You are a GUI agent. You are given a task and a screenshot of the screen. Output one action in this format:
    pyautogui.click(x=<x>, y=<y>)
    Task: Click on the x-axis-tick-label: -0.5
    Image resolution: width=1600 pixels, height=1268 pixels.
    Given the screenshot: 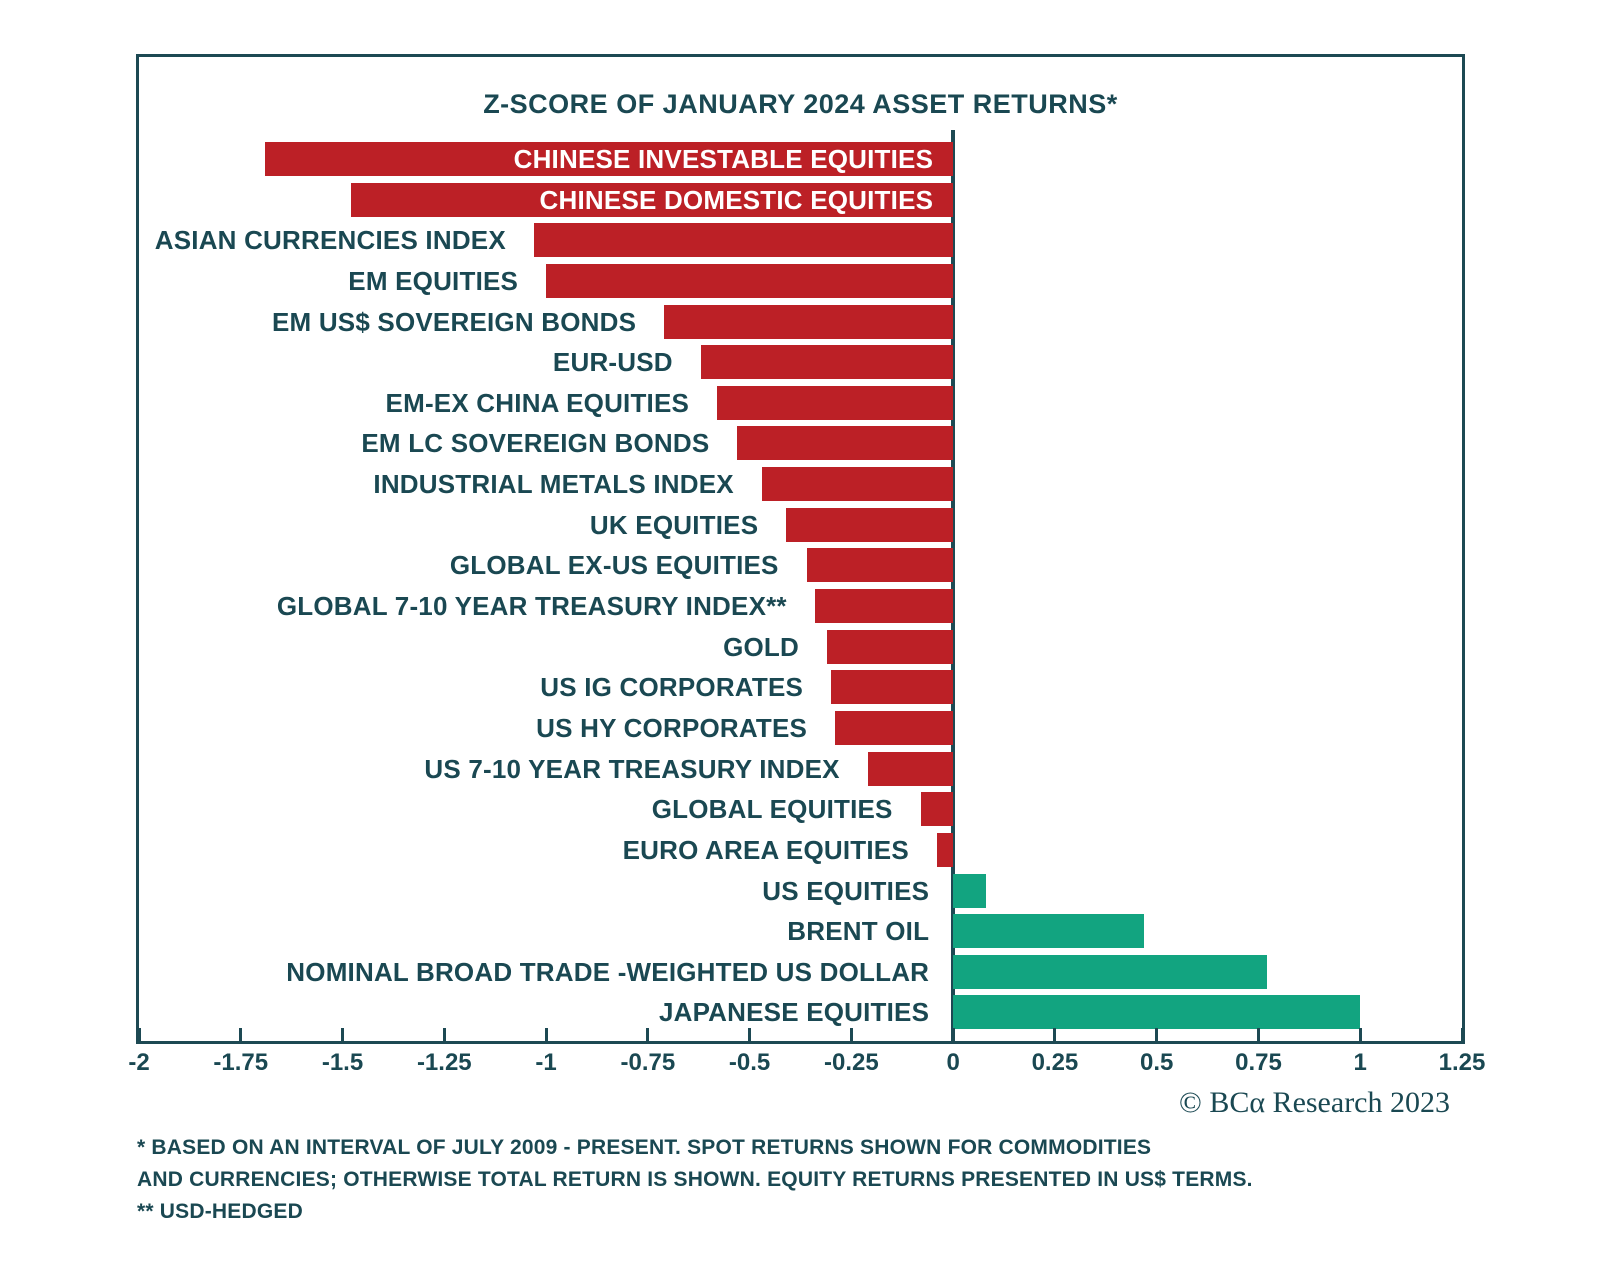 What is the action you would take?
    pyautogui.click(x=749, y=1062)
    